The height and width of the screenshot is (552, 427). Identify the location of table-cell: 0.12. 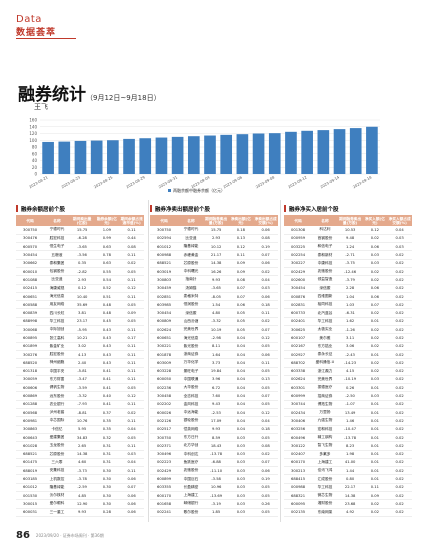
(375, 230).